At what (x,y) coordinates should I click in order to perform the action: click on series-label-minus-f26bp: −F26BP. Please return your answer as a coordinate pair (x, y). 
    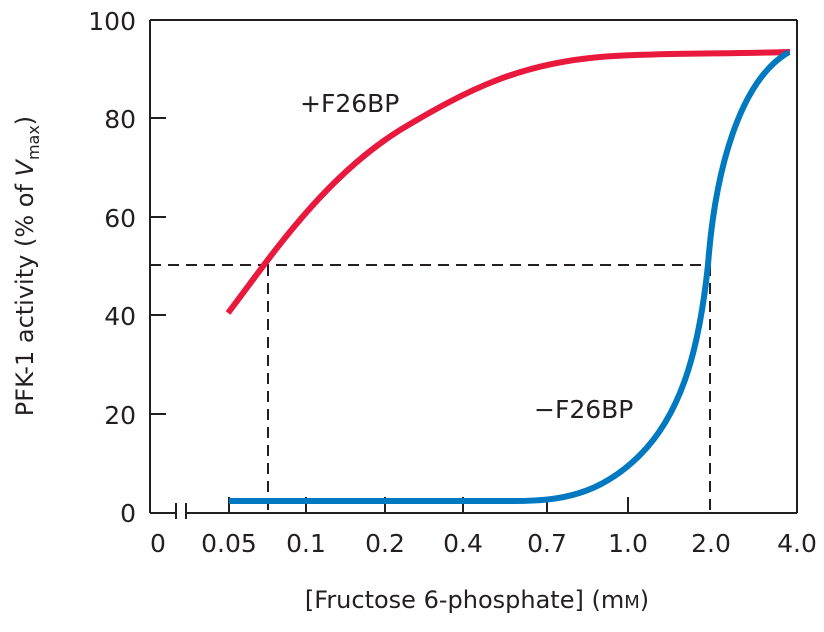
    Looking at the image, I should click on (583, 409).